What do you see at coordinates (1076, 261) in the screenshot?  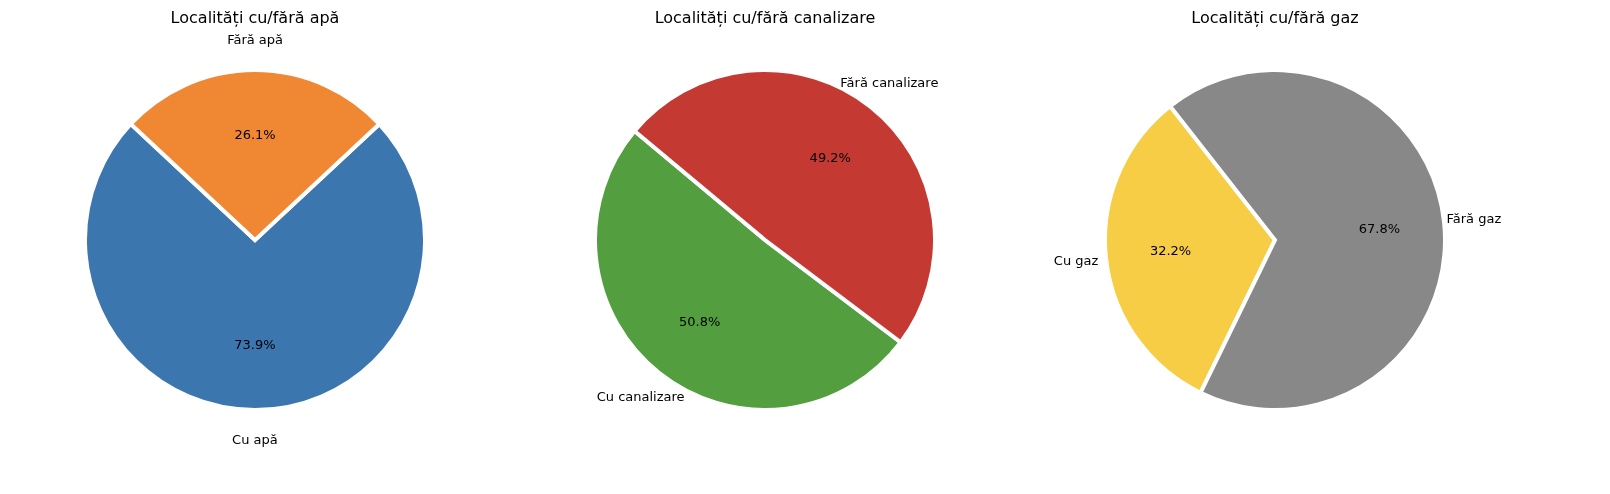 I see `slice-label: Cu gaz` at bounding box center [1076, 261].